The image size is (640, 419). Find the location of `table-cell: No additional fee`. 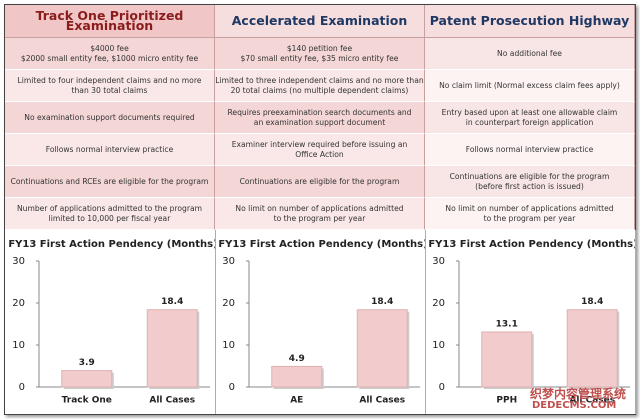

table-cell: No additional fee is located at coordinates (530, 54).